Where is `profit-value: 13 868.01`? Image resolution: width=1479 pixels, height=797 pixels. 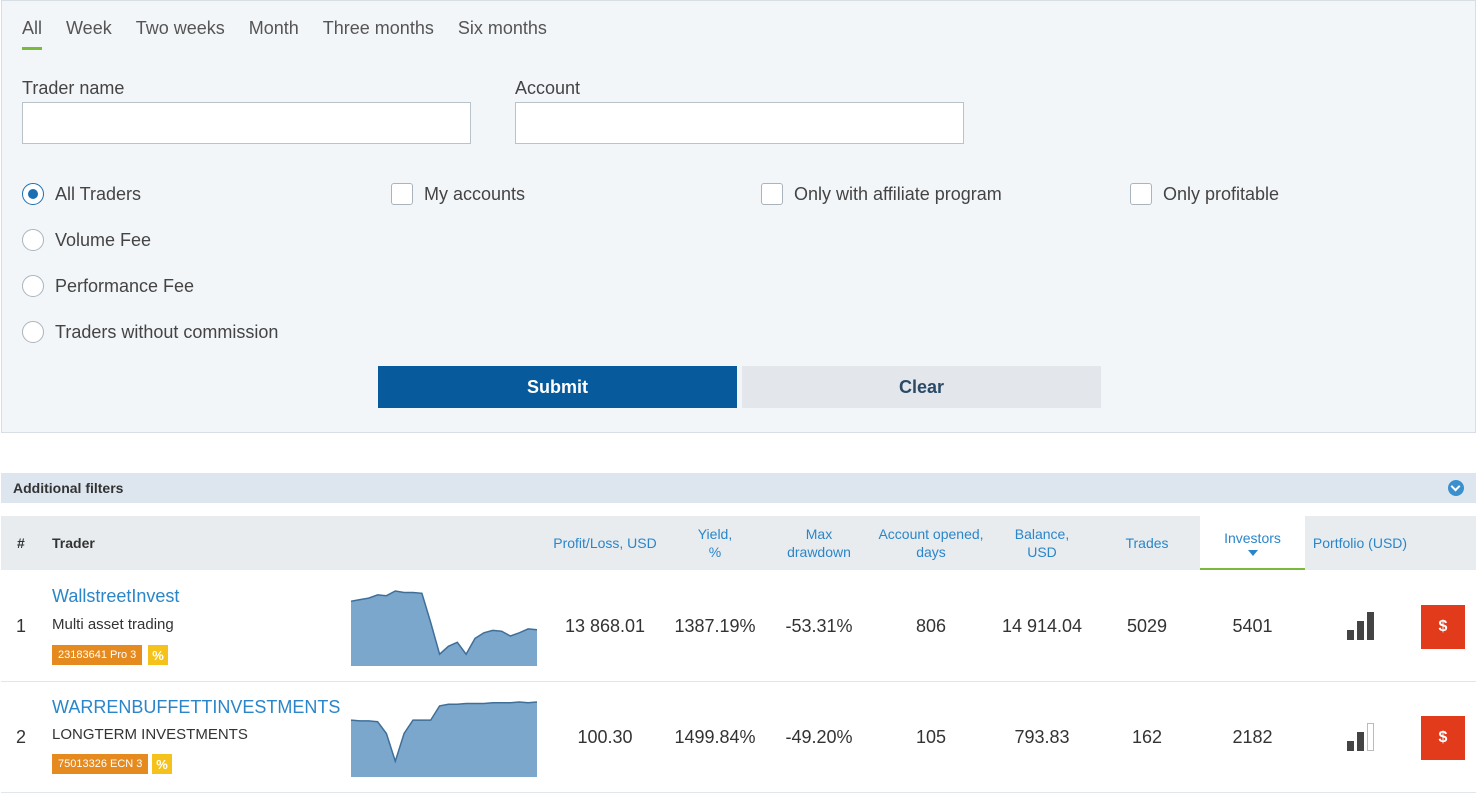 profit-value: 13 868.01 is located at coordinates (605, 625).